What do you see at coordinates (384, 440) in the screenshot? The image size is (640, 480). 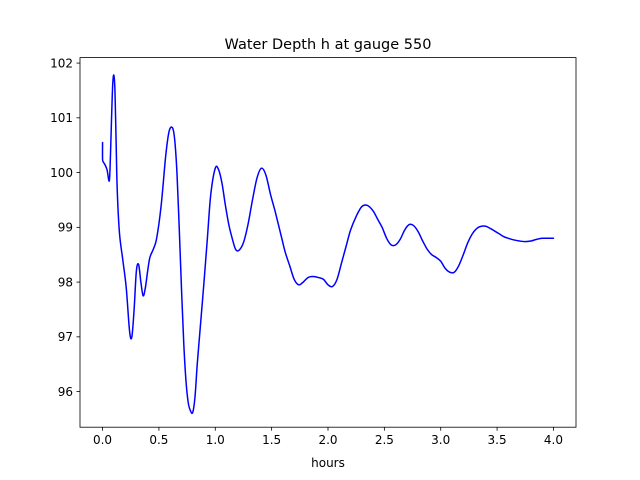 I see `x-tick-label: 2.5` at bounding box center [384, 440].